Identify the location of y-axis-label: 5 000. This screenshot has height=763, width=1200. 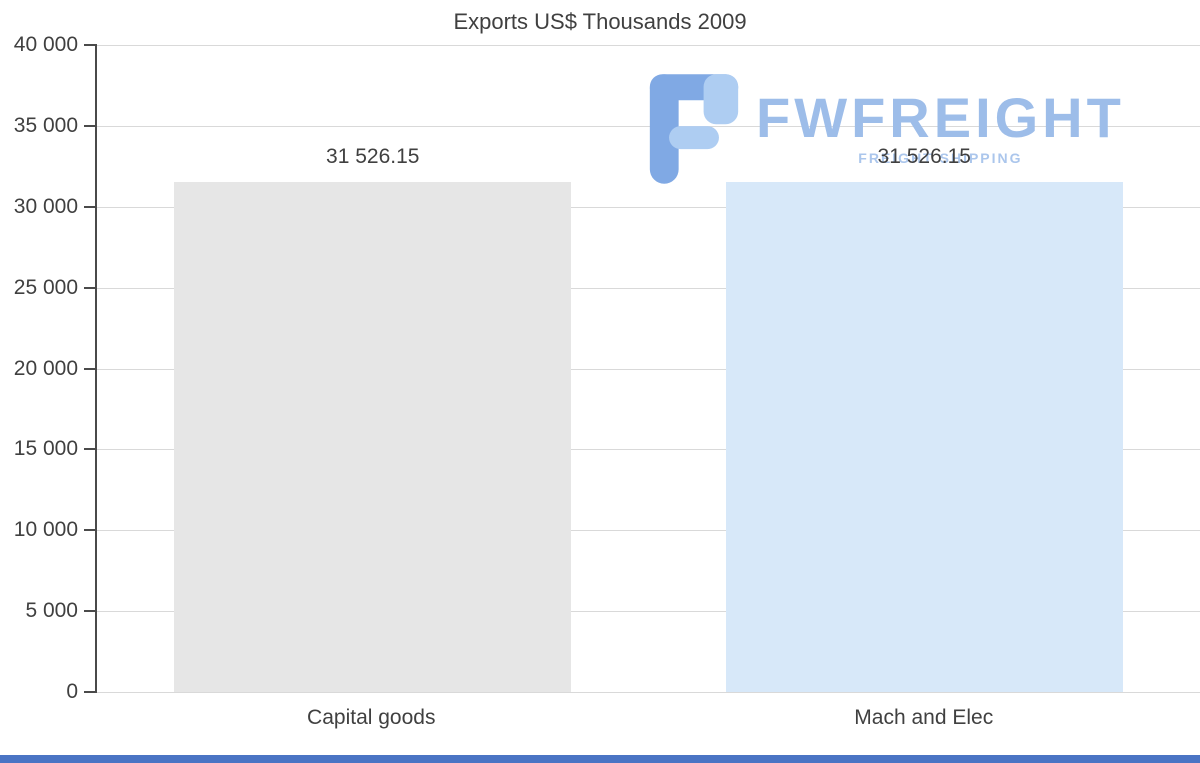
(51, 611).